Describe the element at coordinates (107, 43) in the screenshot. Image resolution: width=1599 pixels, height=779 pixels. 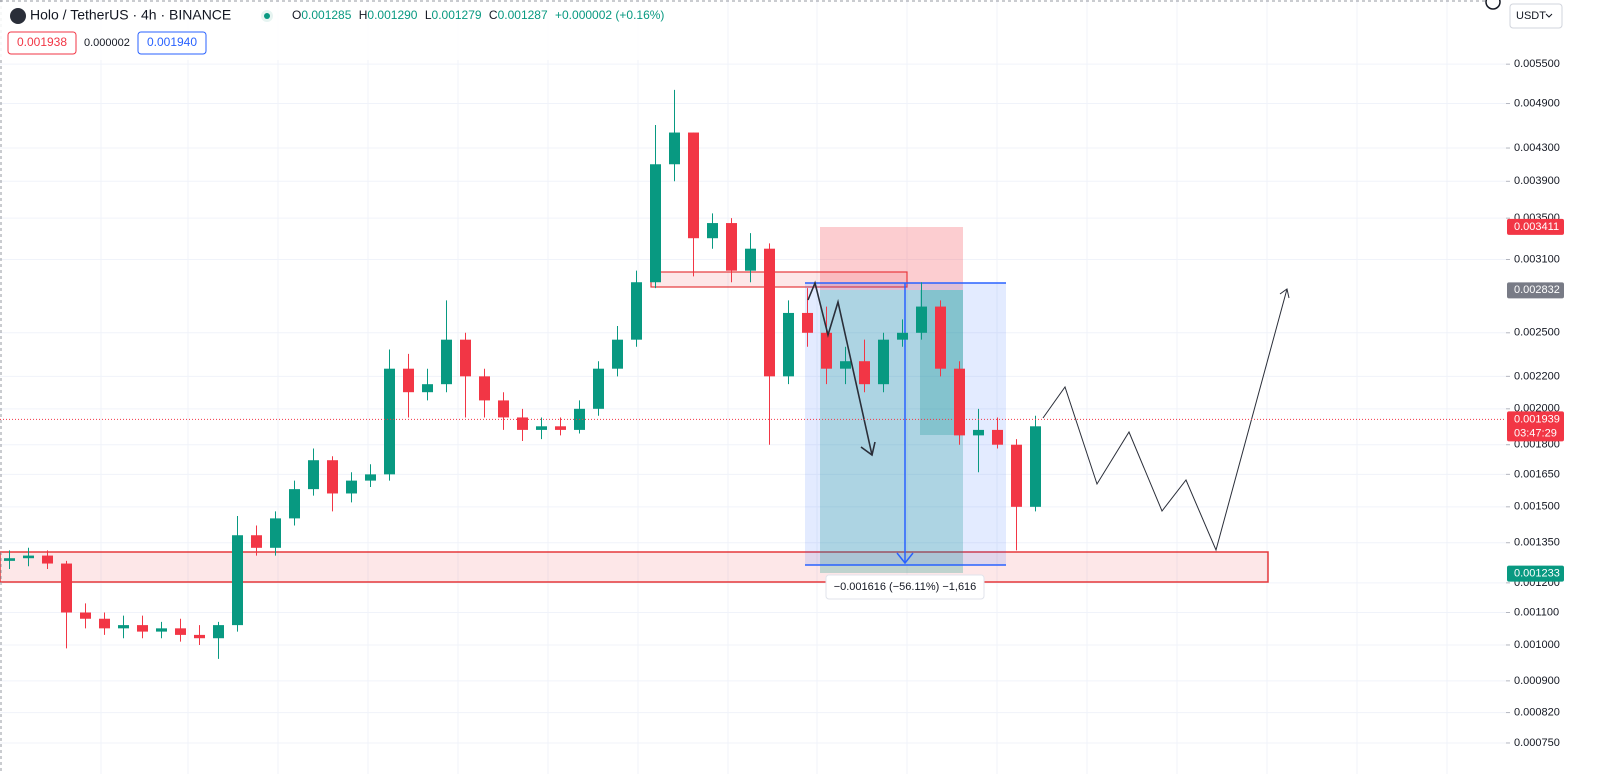
I see `spread: 0.000002` at that location.